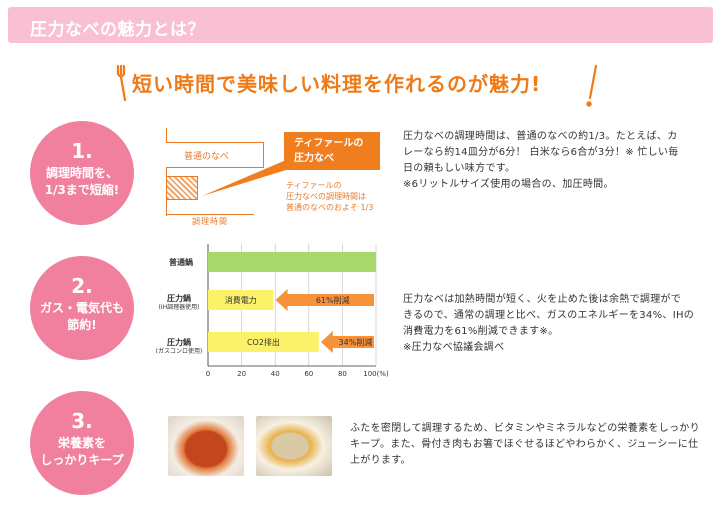  What do you see at coordinates (332, 151) in the screenshot?
I see `pressure-pot-callout: ティファールの 圧力なべ` at bounding box center [332, 151].